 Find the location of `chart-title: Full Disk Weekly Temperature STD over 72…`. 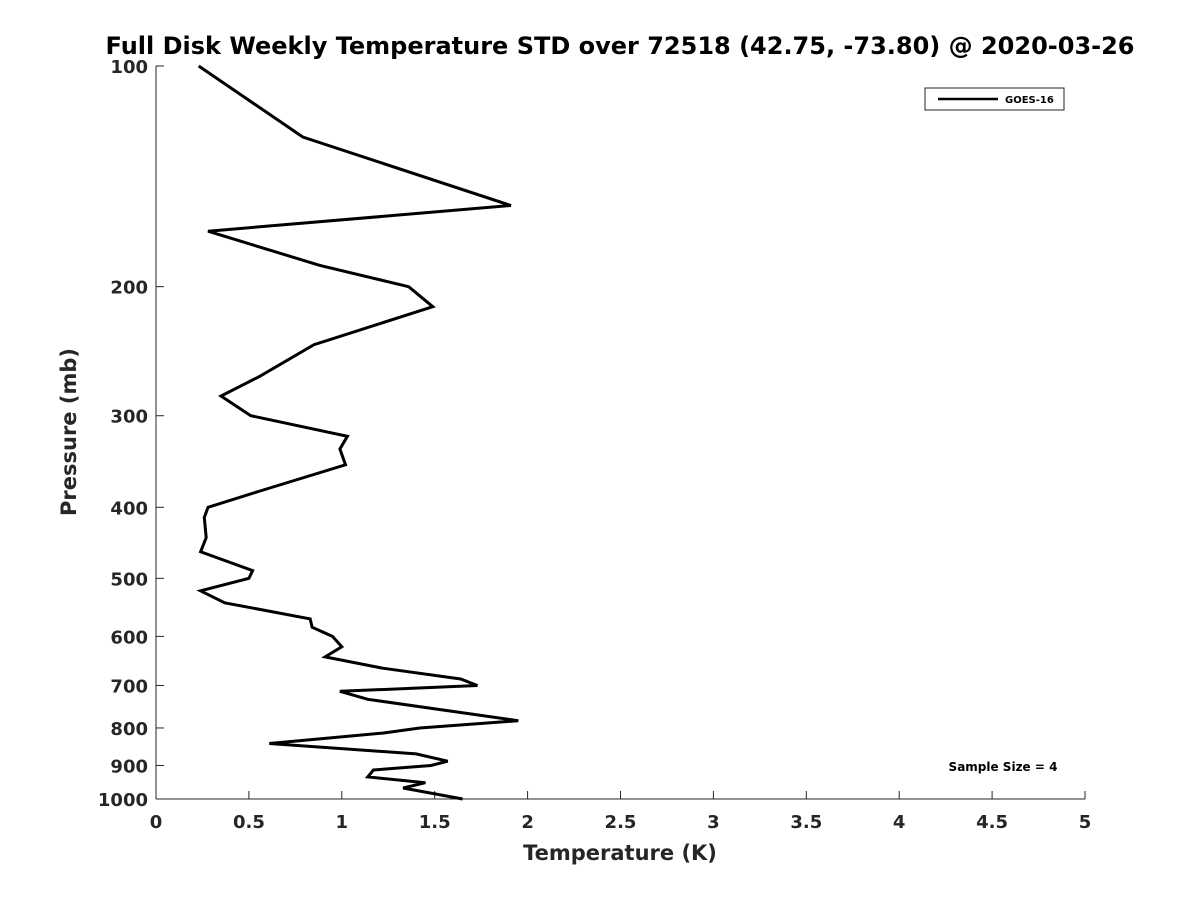

chart-title: Full Disk Weekly Temperature STD over 72… is located at coordinates (620, 46).